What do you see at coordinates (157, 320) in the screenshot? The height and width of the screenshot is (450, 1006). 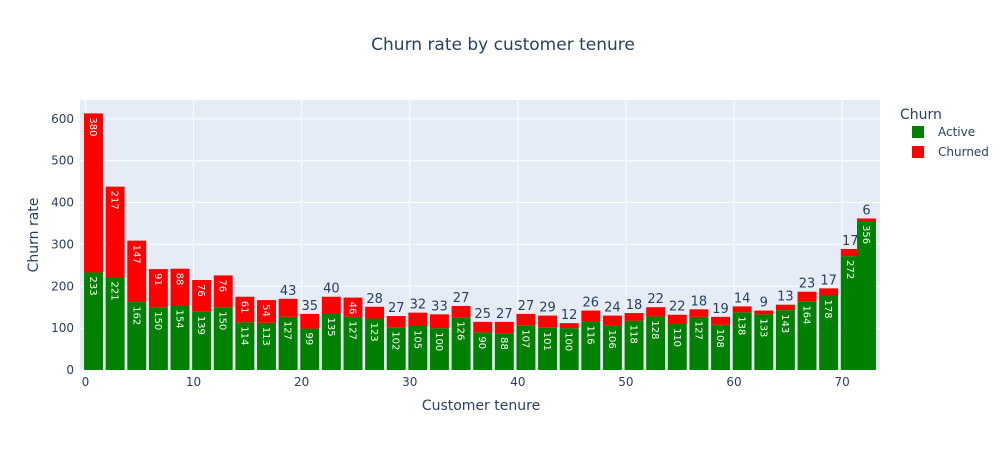 I see `bar-label-active: 150` at bounding box center [157, 320].